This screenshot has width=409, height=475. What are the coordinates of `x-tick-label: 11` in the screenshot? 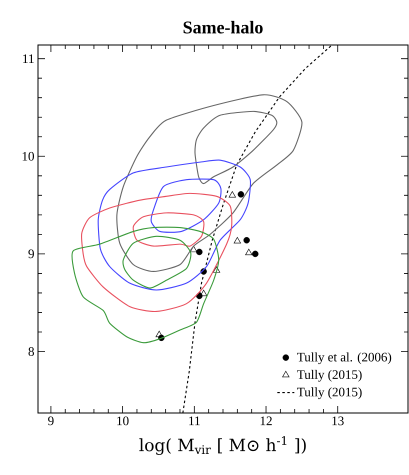 It's located at (194, 421).